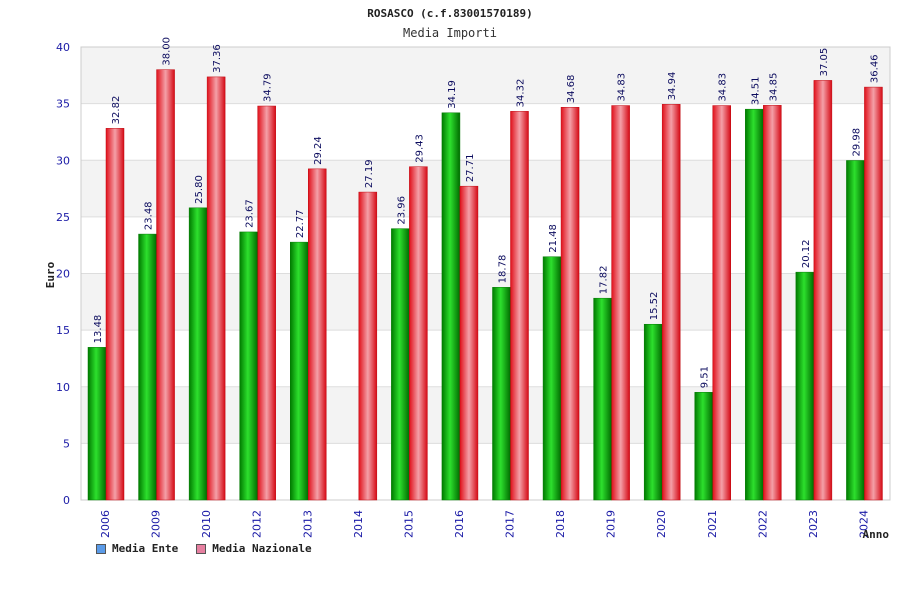 Image resolution: width=900 pixels, height=600 pixels. I want to click on data-label: 23.67, so click(250, 213).